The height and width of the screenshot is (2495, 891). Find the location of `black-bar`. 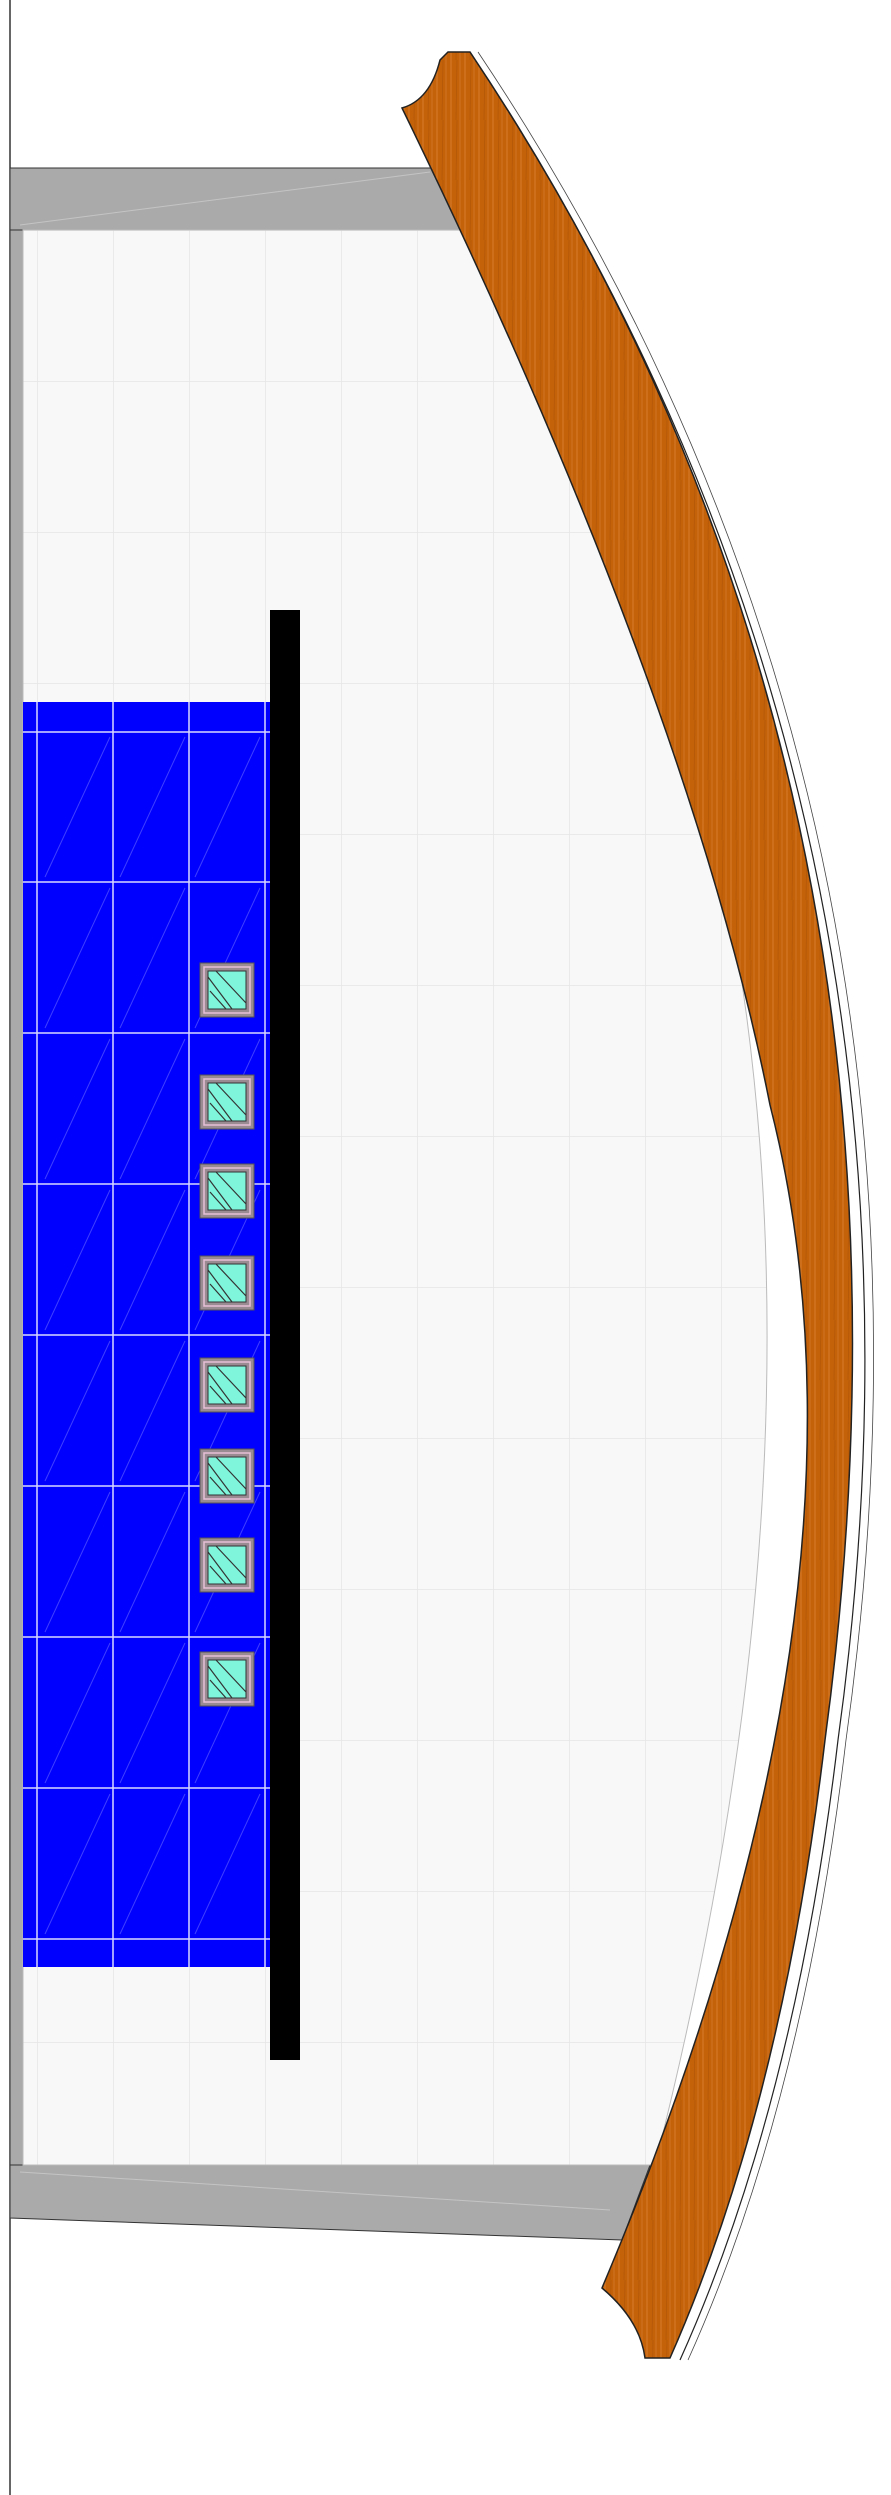

black-bar is located at coordinates (285, 1335).